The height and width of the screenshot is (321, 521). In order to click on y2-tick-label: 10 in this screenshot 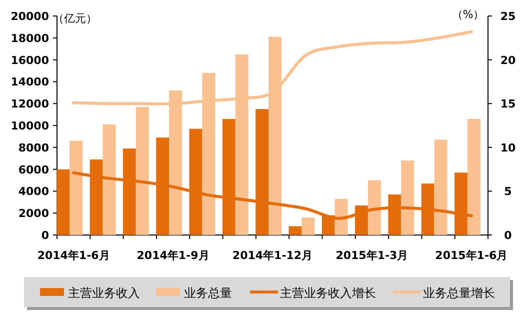, I will do `click(508, 147)`.